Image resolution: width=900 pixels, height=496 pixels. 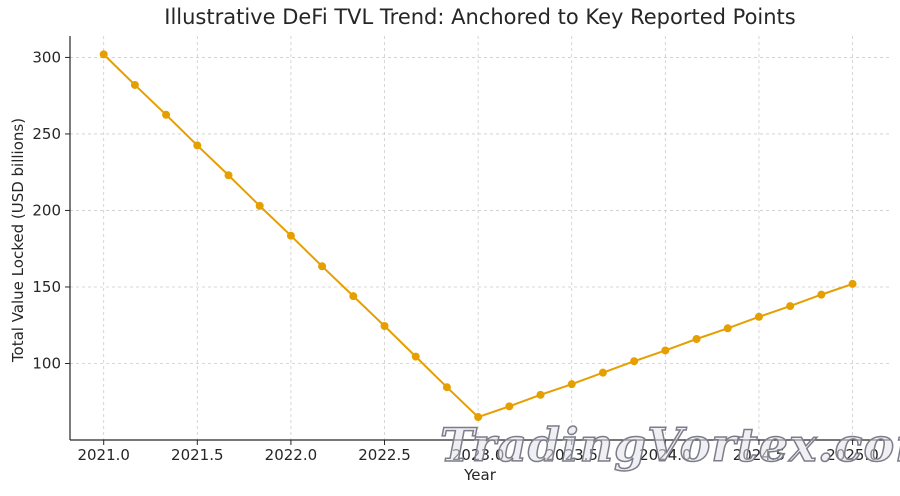 What do you see at coordinates (103, 455) in the screenshot?
I see `x-tick-label: 2021.0` at bounding box center [103, 455].